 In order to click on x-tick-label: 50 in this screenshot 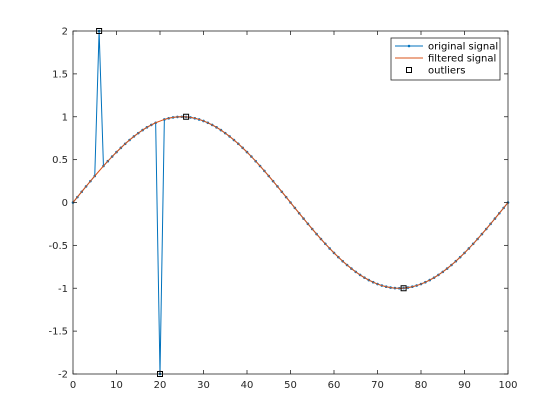, I will do `click(290, 385)`.